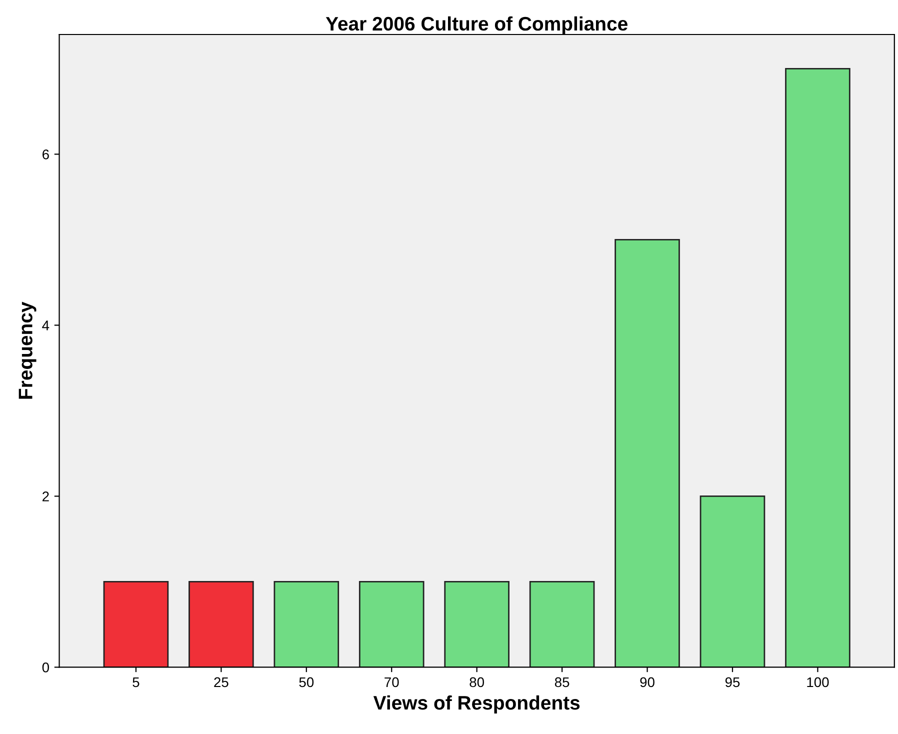 Image resolution: width=898 pixels, height=734 pixels. What do you see at coordinates (477, 682) in the screenshot?
I see `x-tick-label: 80` at bounding box center [477, 682].